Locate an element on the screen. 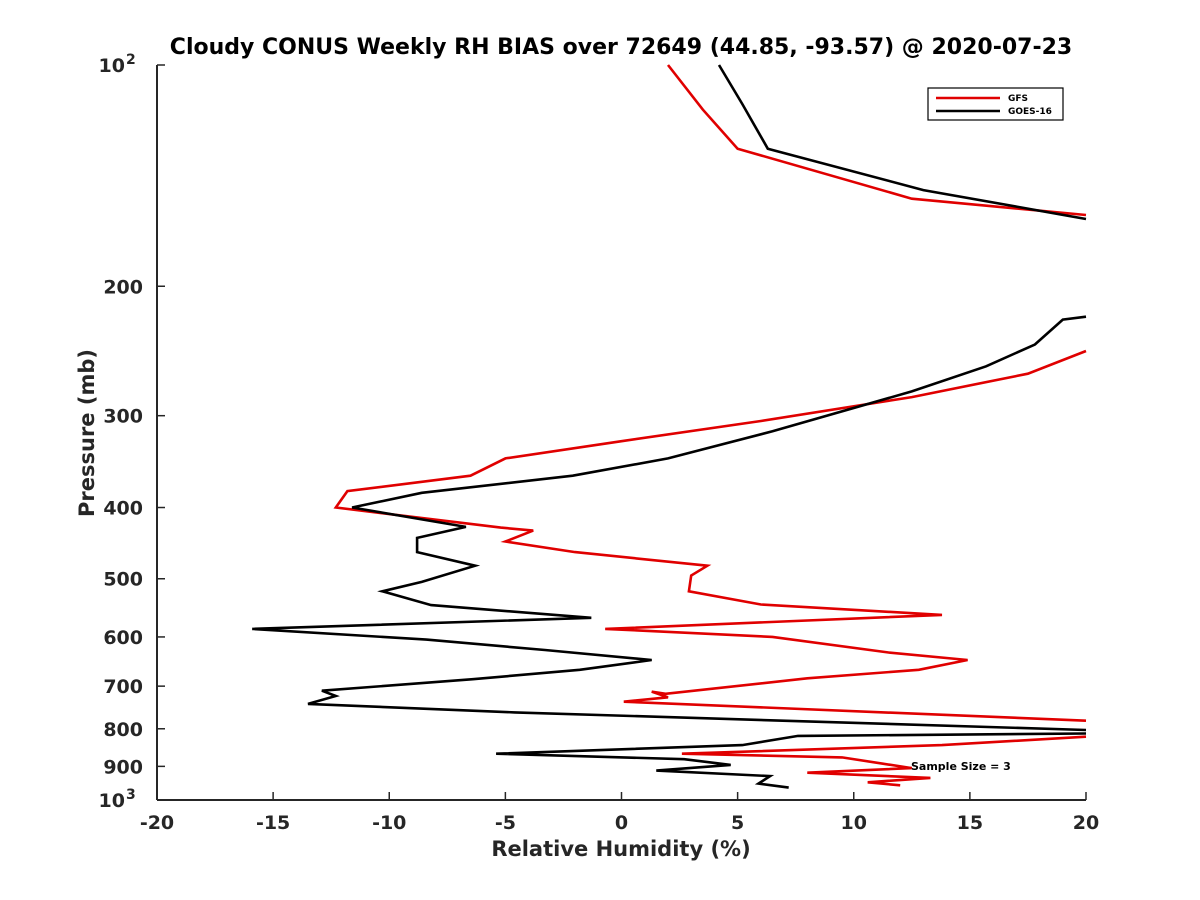 The image size is (1200, 900). x-tick-label: -20 is located at coordinates (157, 823).